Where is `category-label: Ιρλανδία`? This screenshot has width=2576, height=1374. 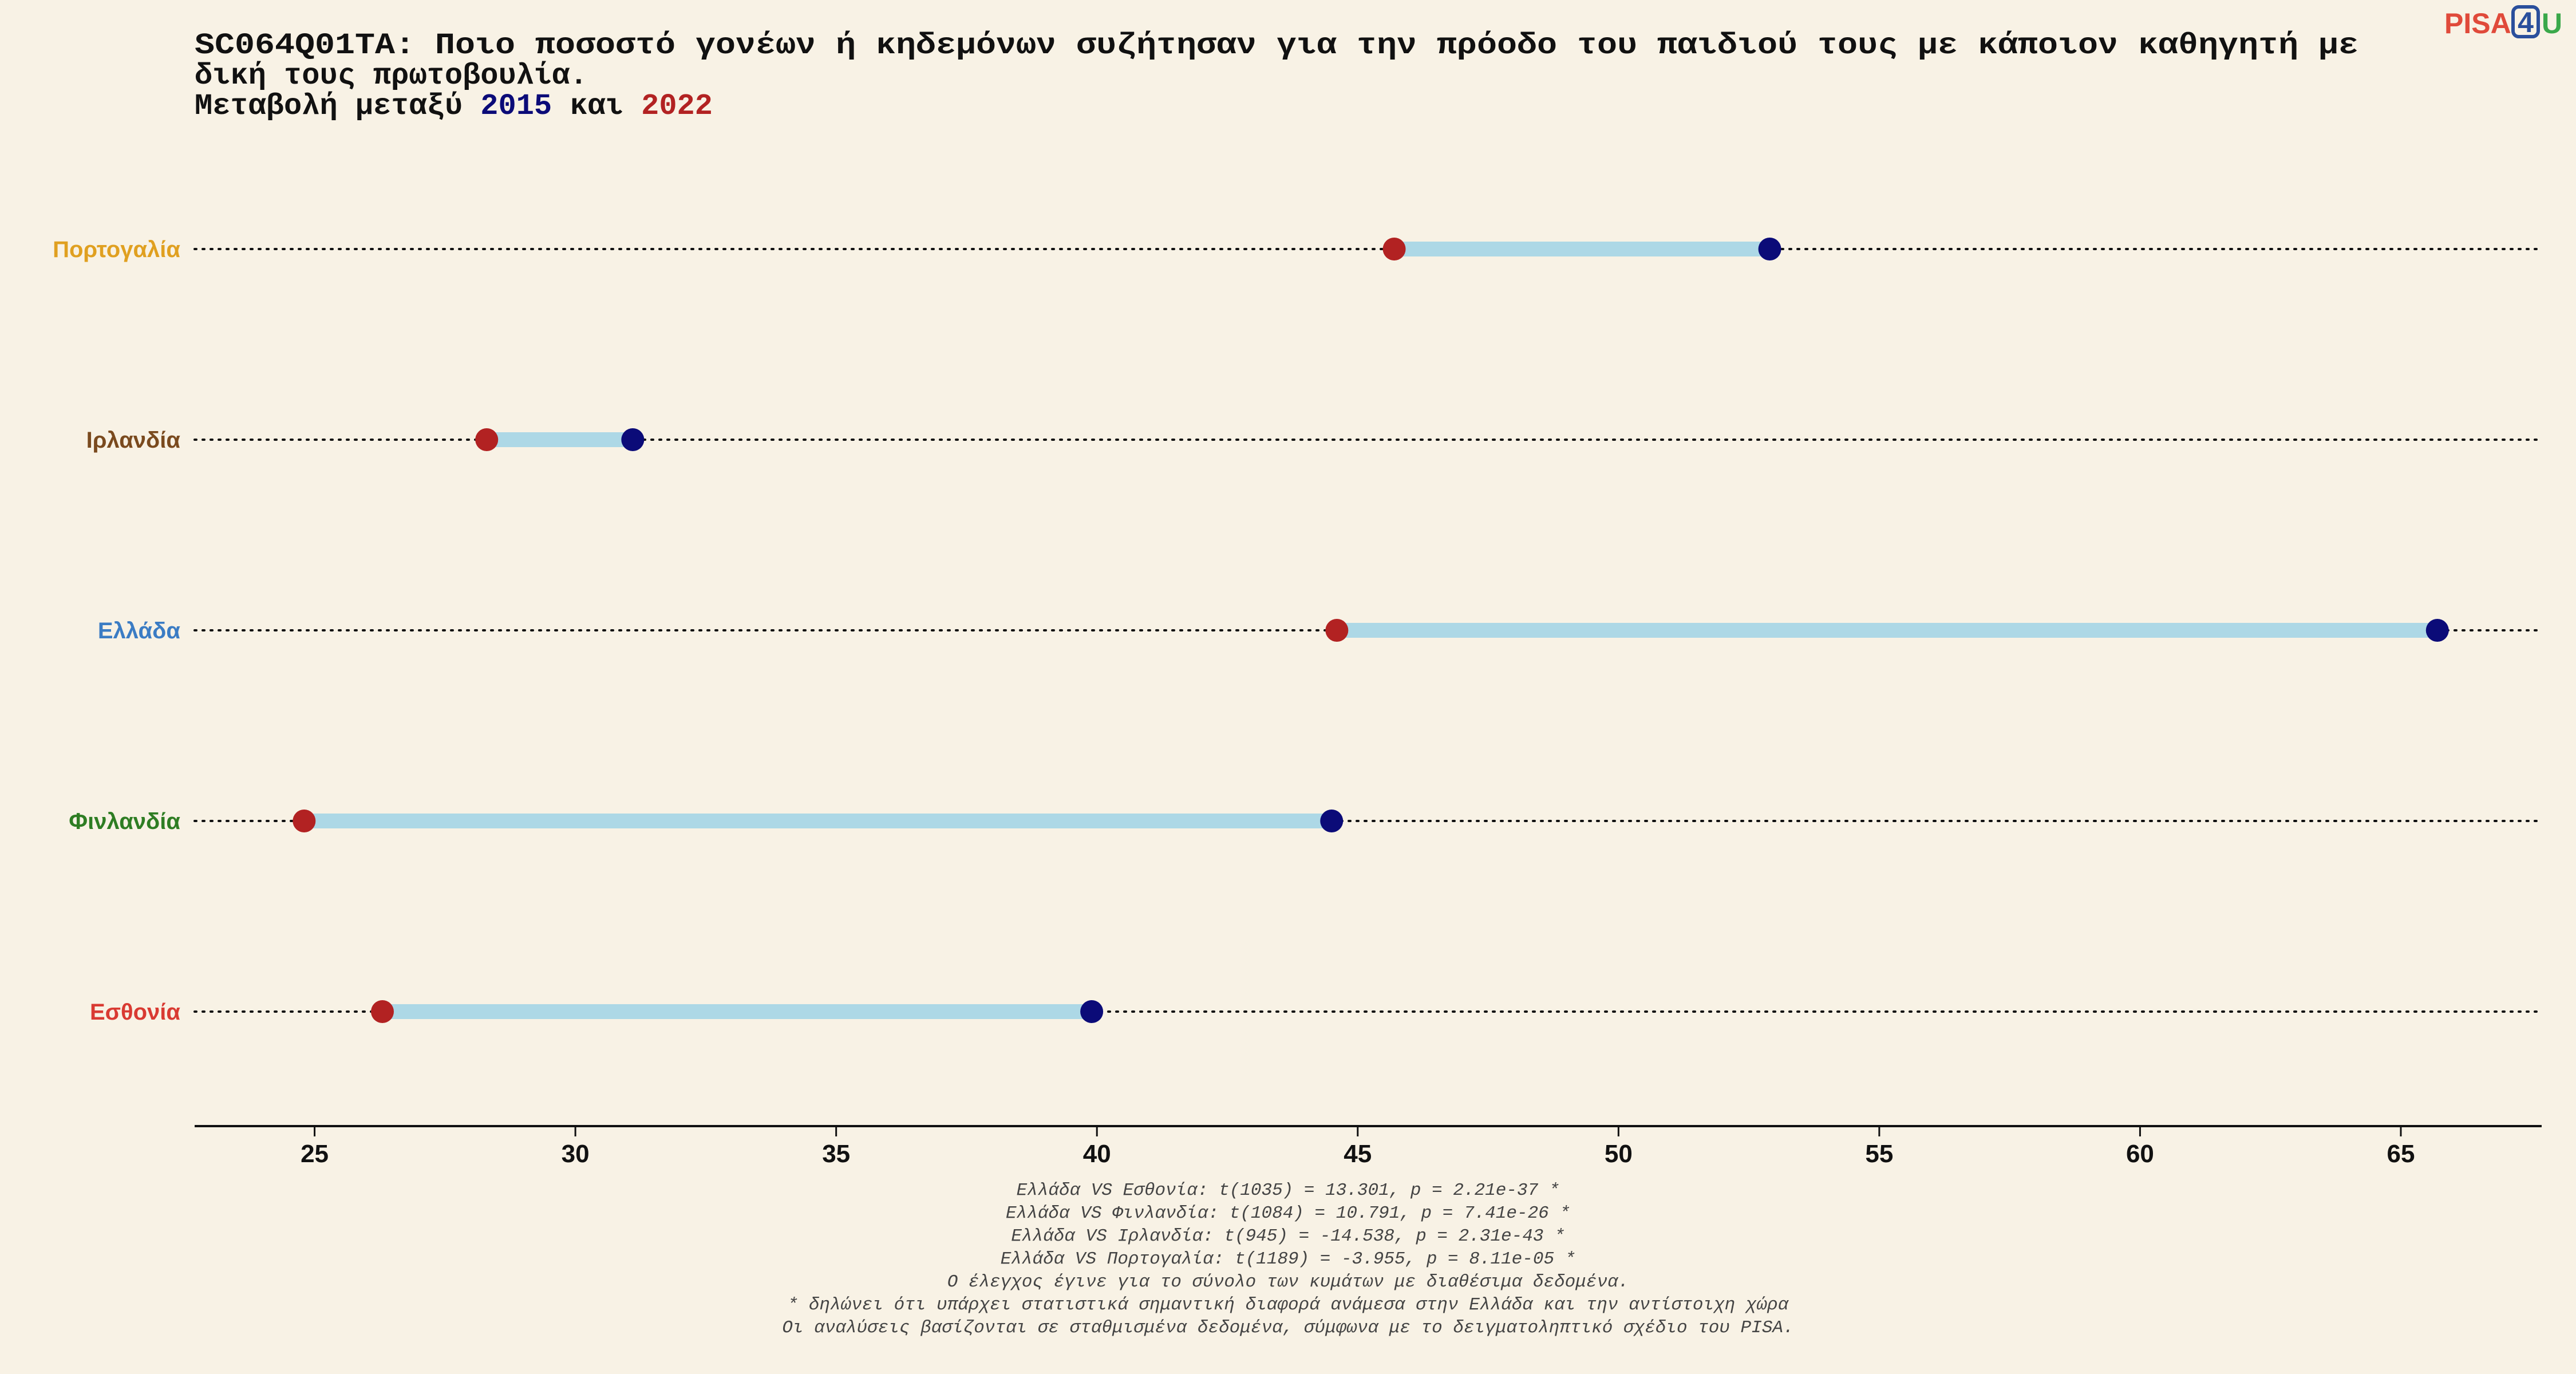
category-label: Ιρλανδία is located at coordinates (133, 440).